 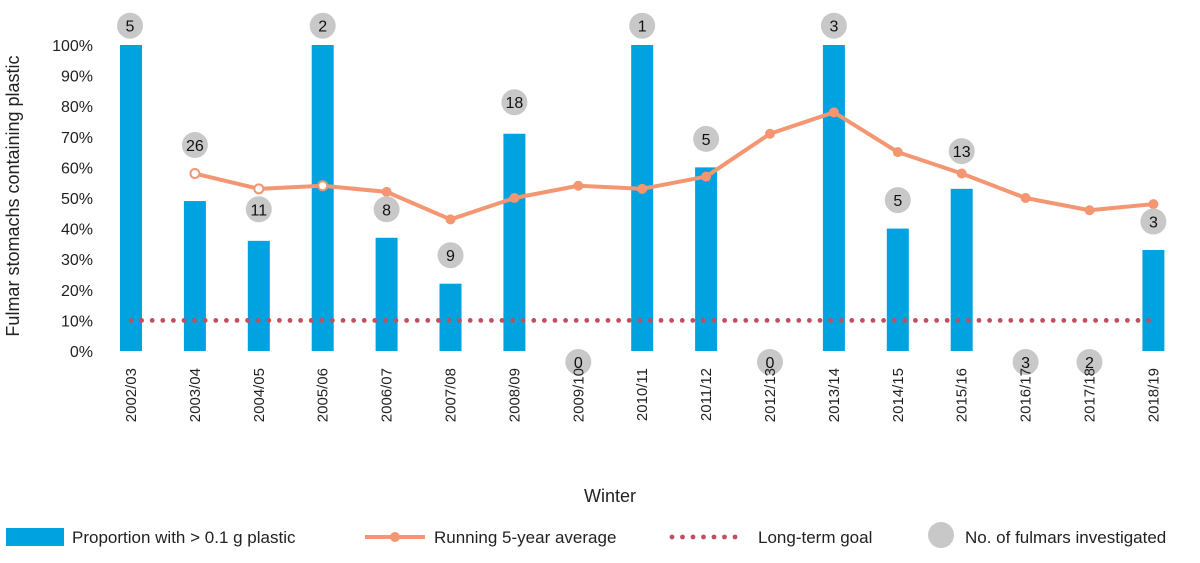 What do you see at coordinates (525, 537) in the screenshot?
I see `legend-average-label: Running 5-year average` at bounding box center [525, 537].